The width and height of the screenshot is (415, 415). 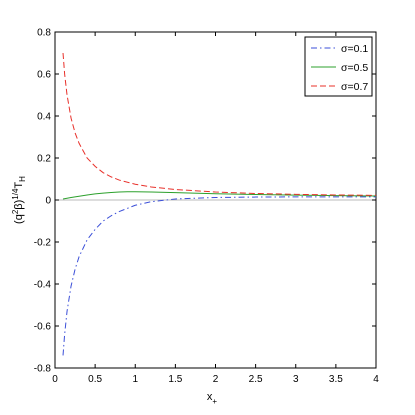 I want to click on legend-label-2: σ=0.7, so click(x=354, y=87).